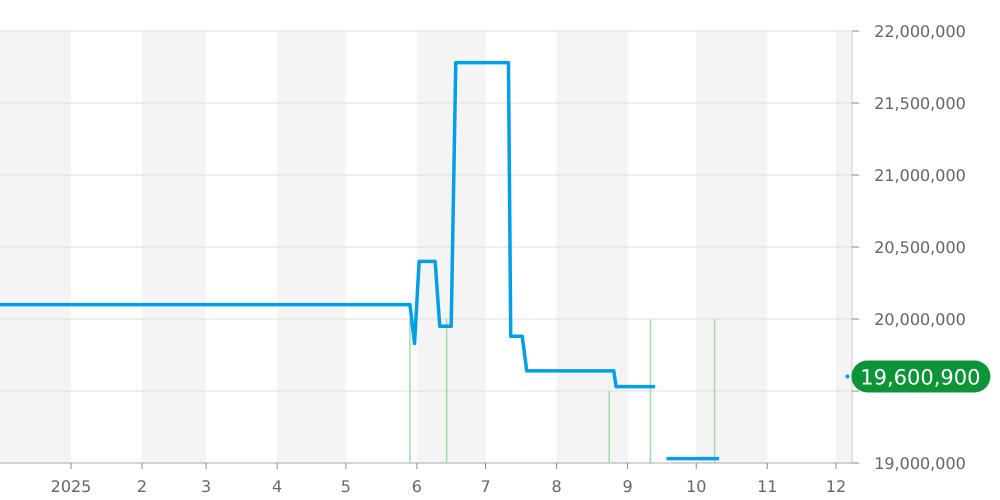 This screenshot has height=500, width=1000. Describe the element at coordinates (920, 319) in the screenshot. I see `y-tick-label: 20,000,000` at that location.